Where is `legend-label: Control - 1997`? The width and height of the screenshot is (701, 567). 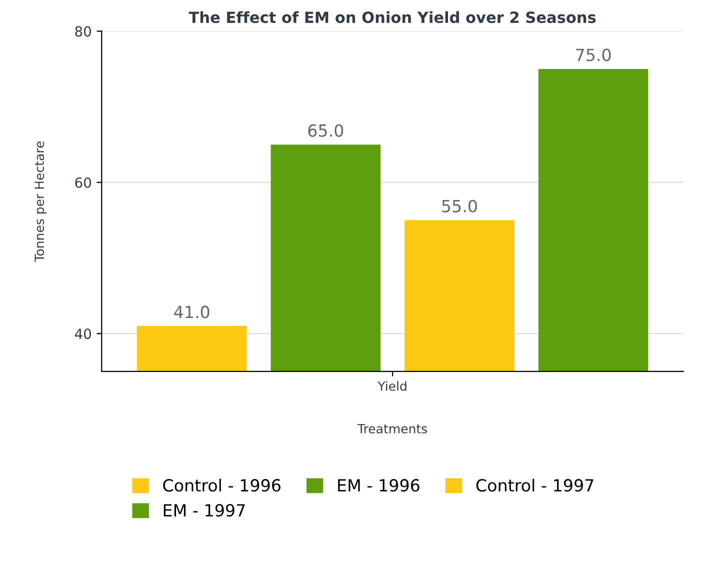
legend-label: Control - 1997 is located at coordinates (535, 485).